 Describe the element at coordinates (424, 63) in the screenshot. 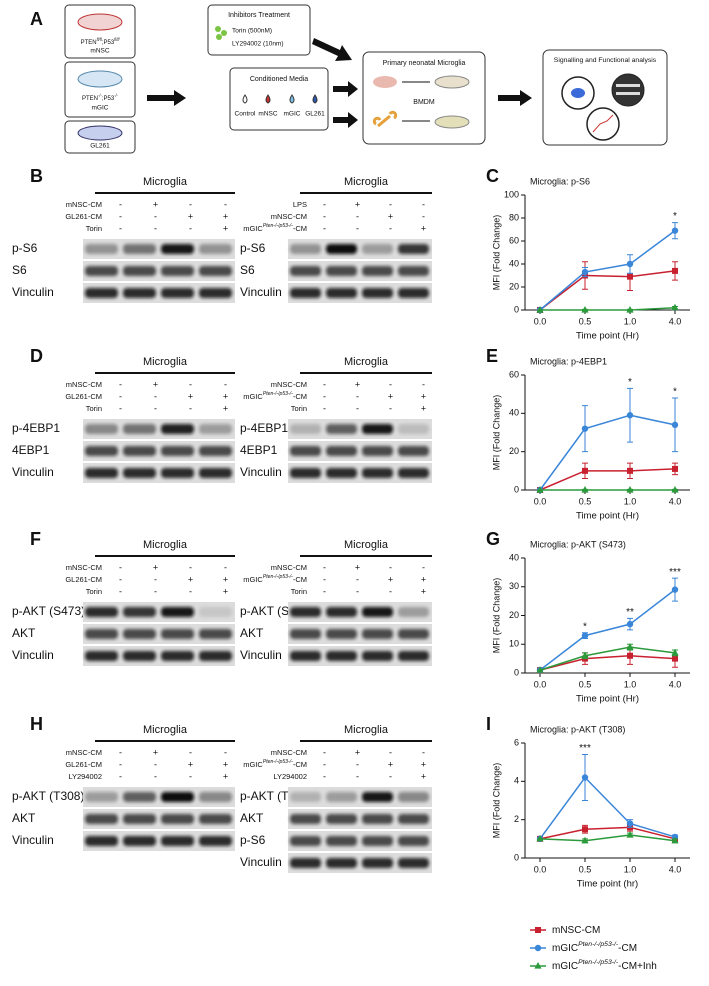

I see `box-title: Primary neonatal Microglia` at that location.